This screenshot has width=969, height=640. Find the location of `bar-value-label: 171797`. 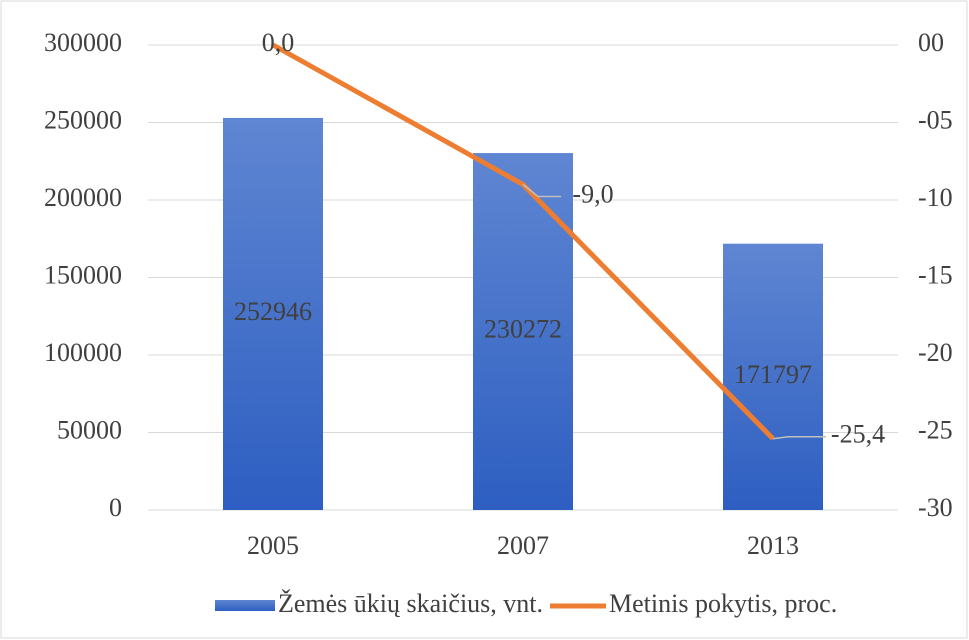

bar-value-label: 171797 is located at coordinates (773, 374).